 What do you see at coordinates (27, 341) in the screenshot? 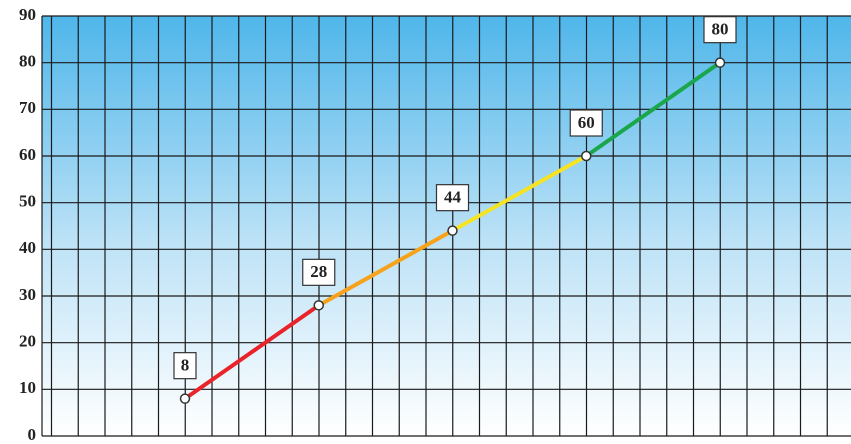
I see `y-tick-label: 20` at bounding box center [27, 341].